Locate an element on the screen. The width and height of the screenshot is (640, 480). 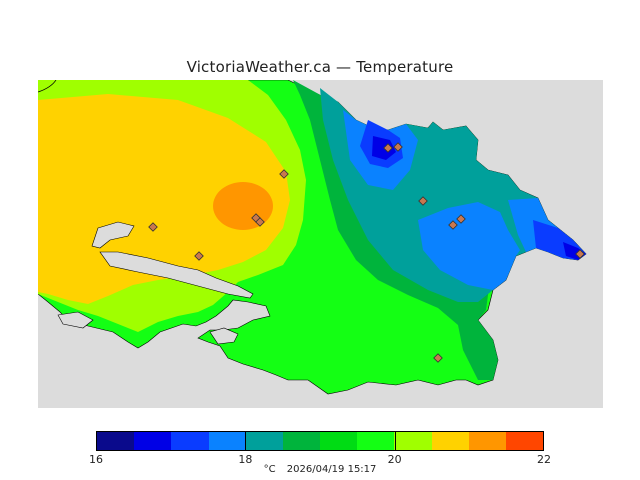
legend-caption: °C 2026/04/19 15:17 is located at coordinates (320, 469).